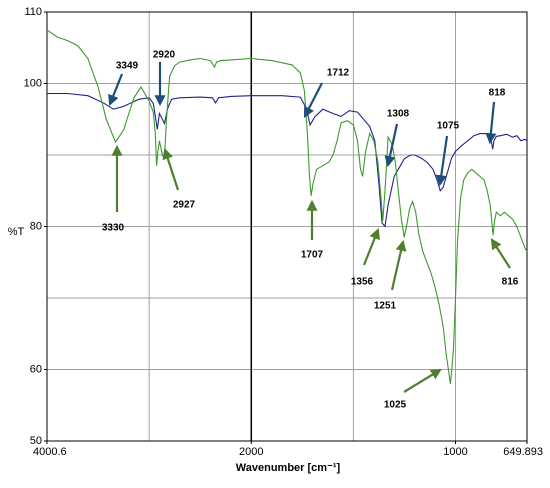  What do you see at coordinates (398, 114) in the screenshot?
I see `annotation-label: 1308` at bounding box center [398, 114].